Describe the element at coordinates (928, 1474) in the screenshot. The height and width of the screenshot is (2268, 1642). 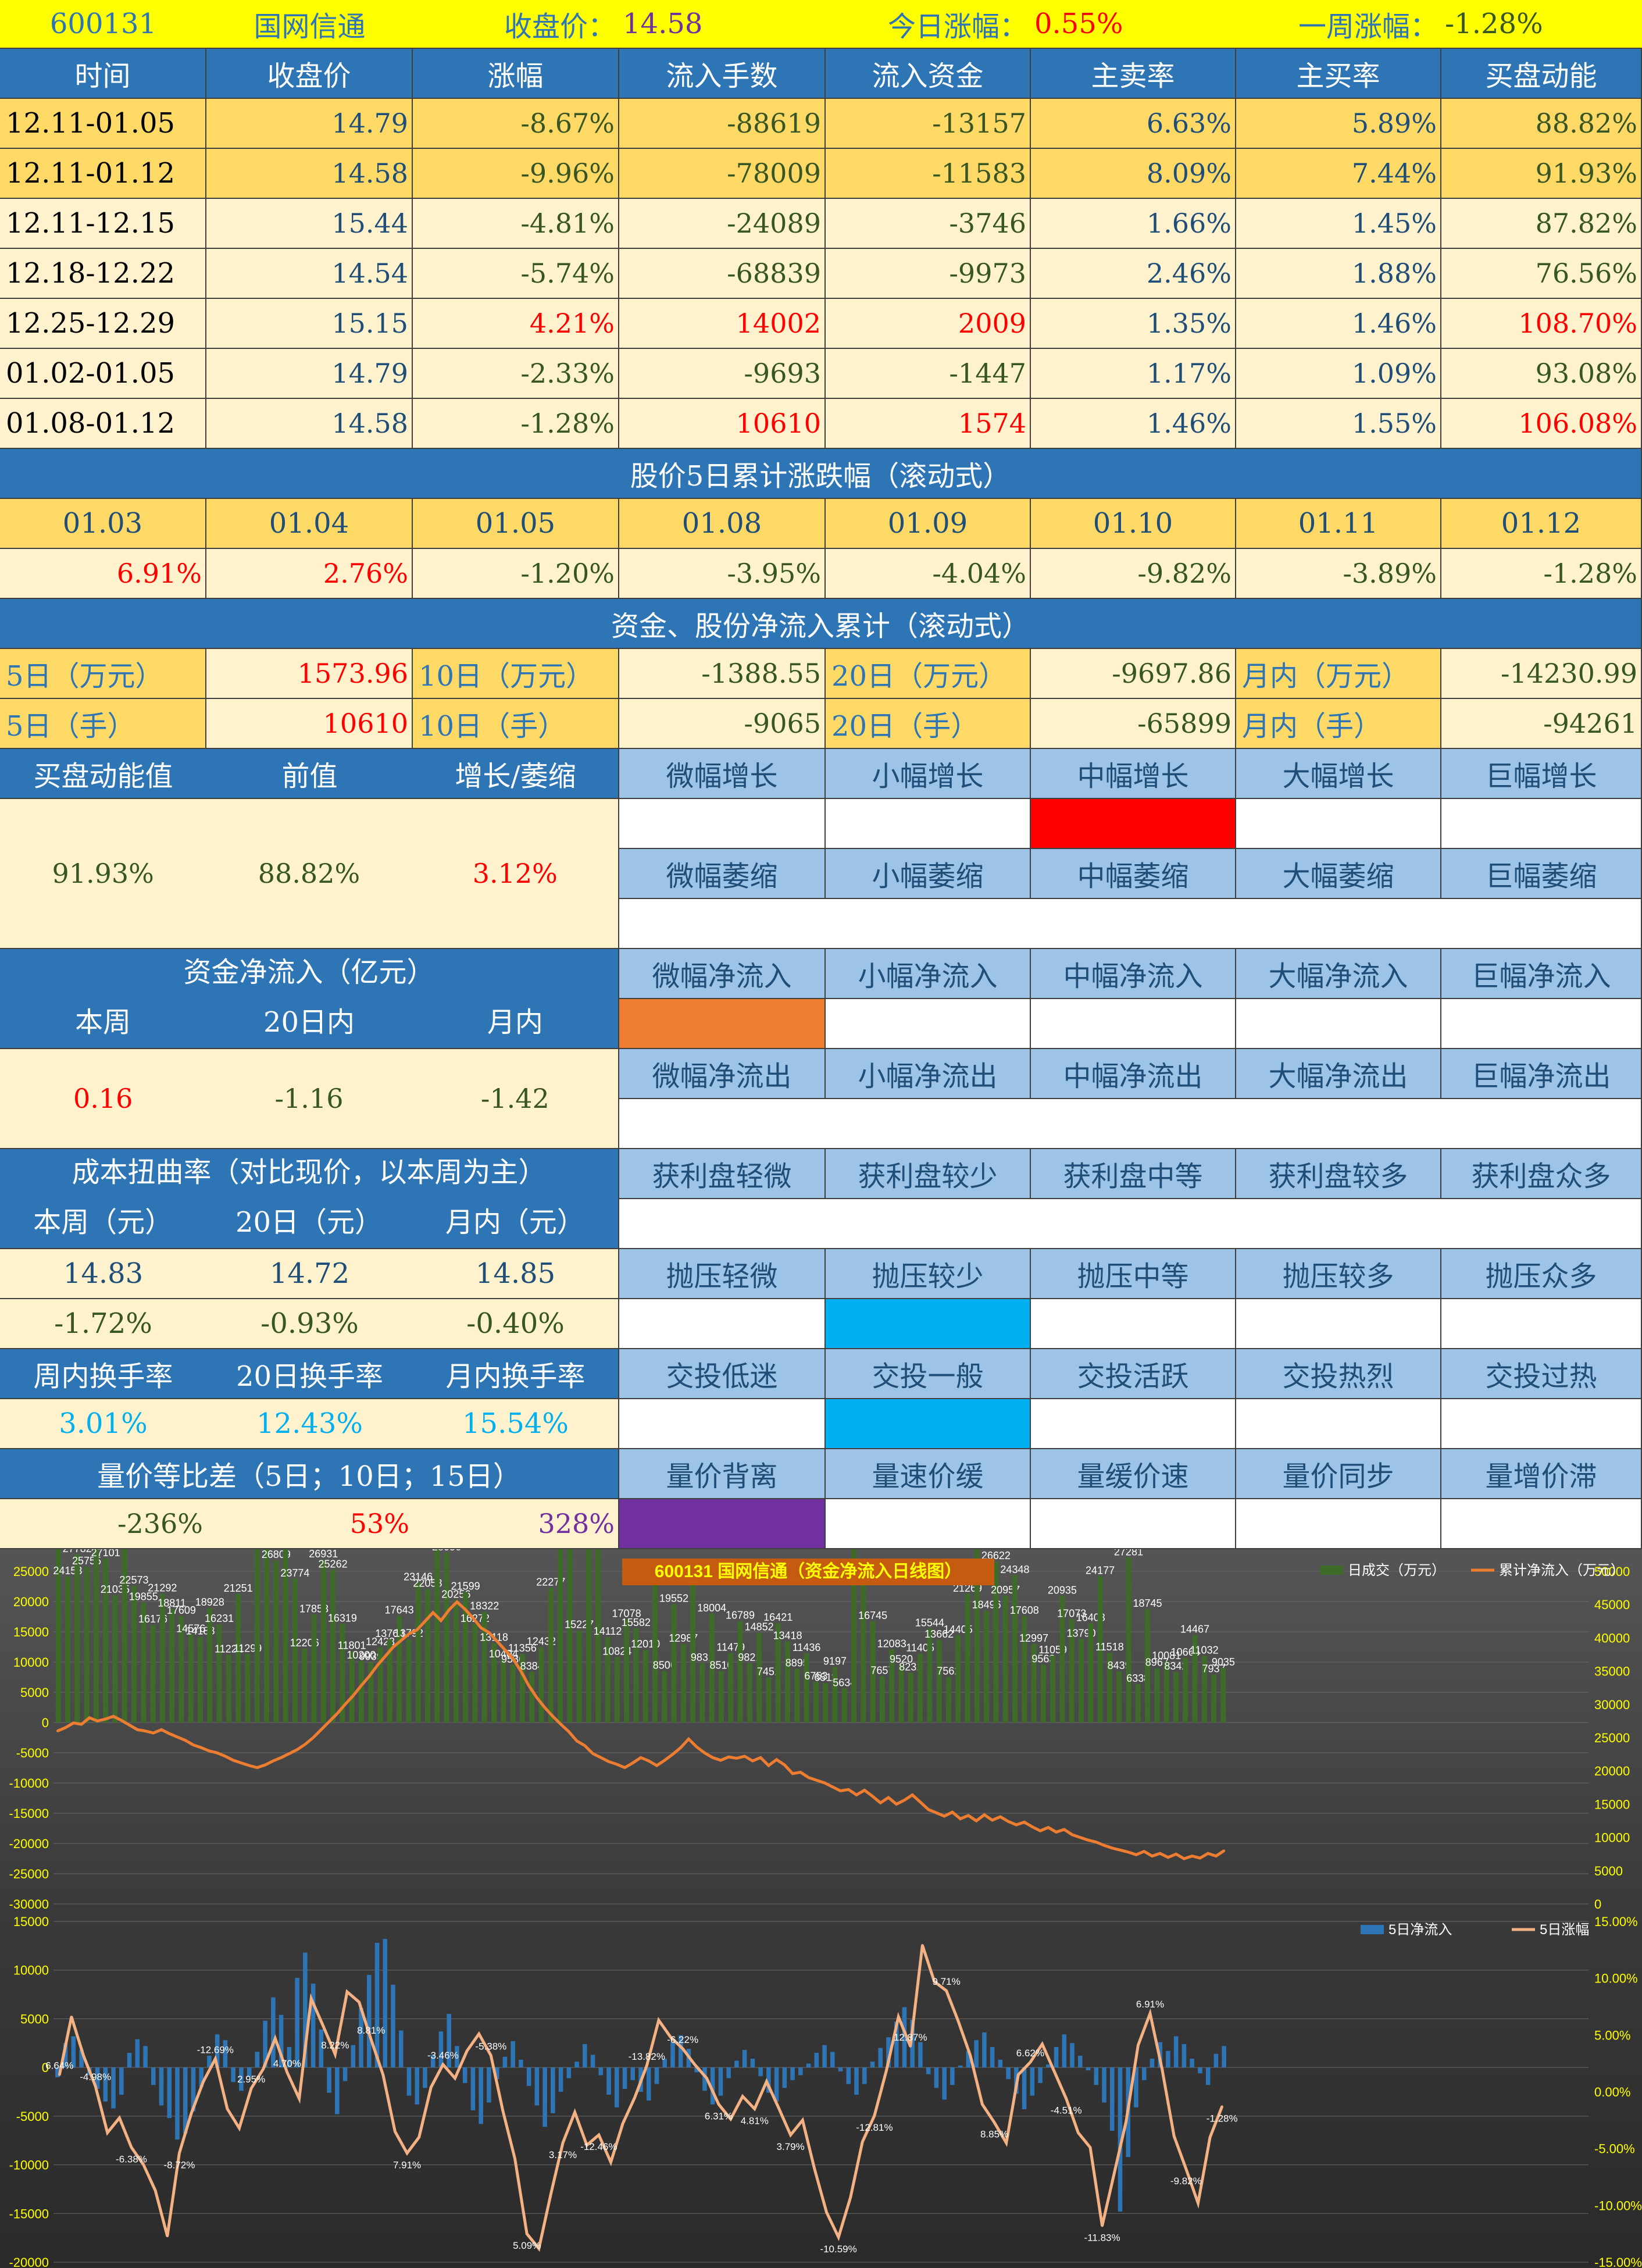
I see `volprice-label: 量速价缓` at that location.